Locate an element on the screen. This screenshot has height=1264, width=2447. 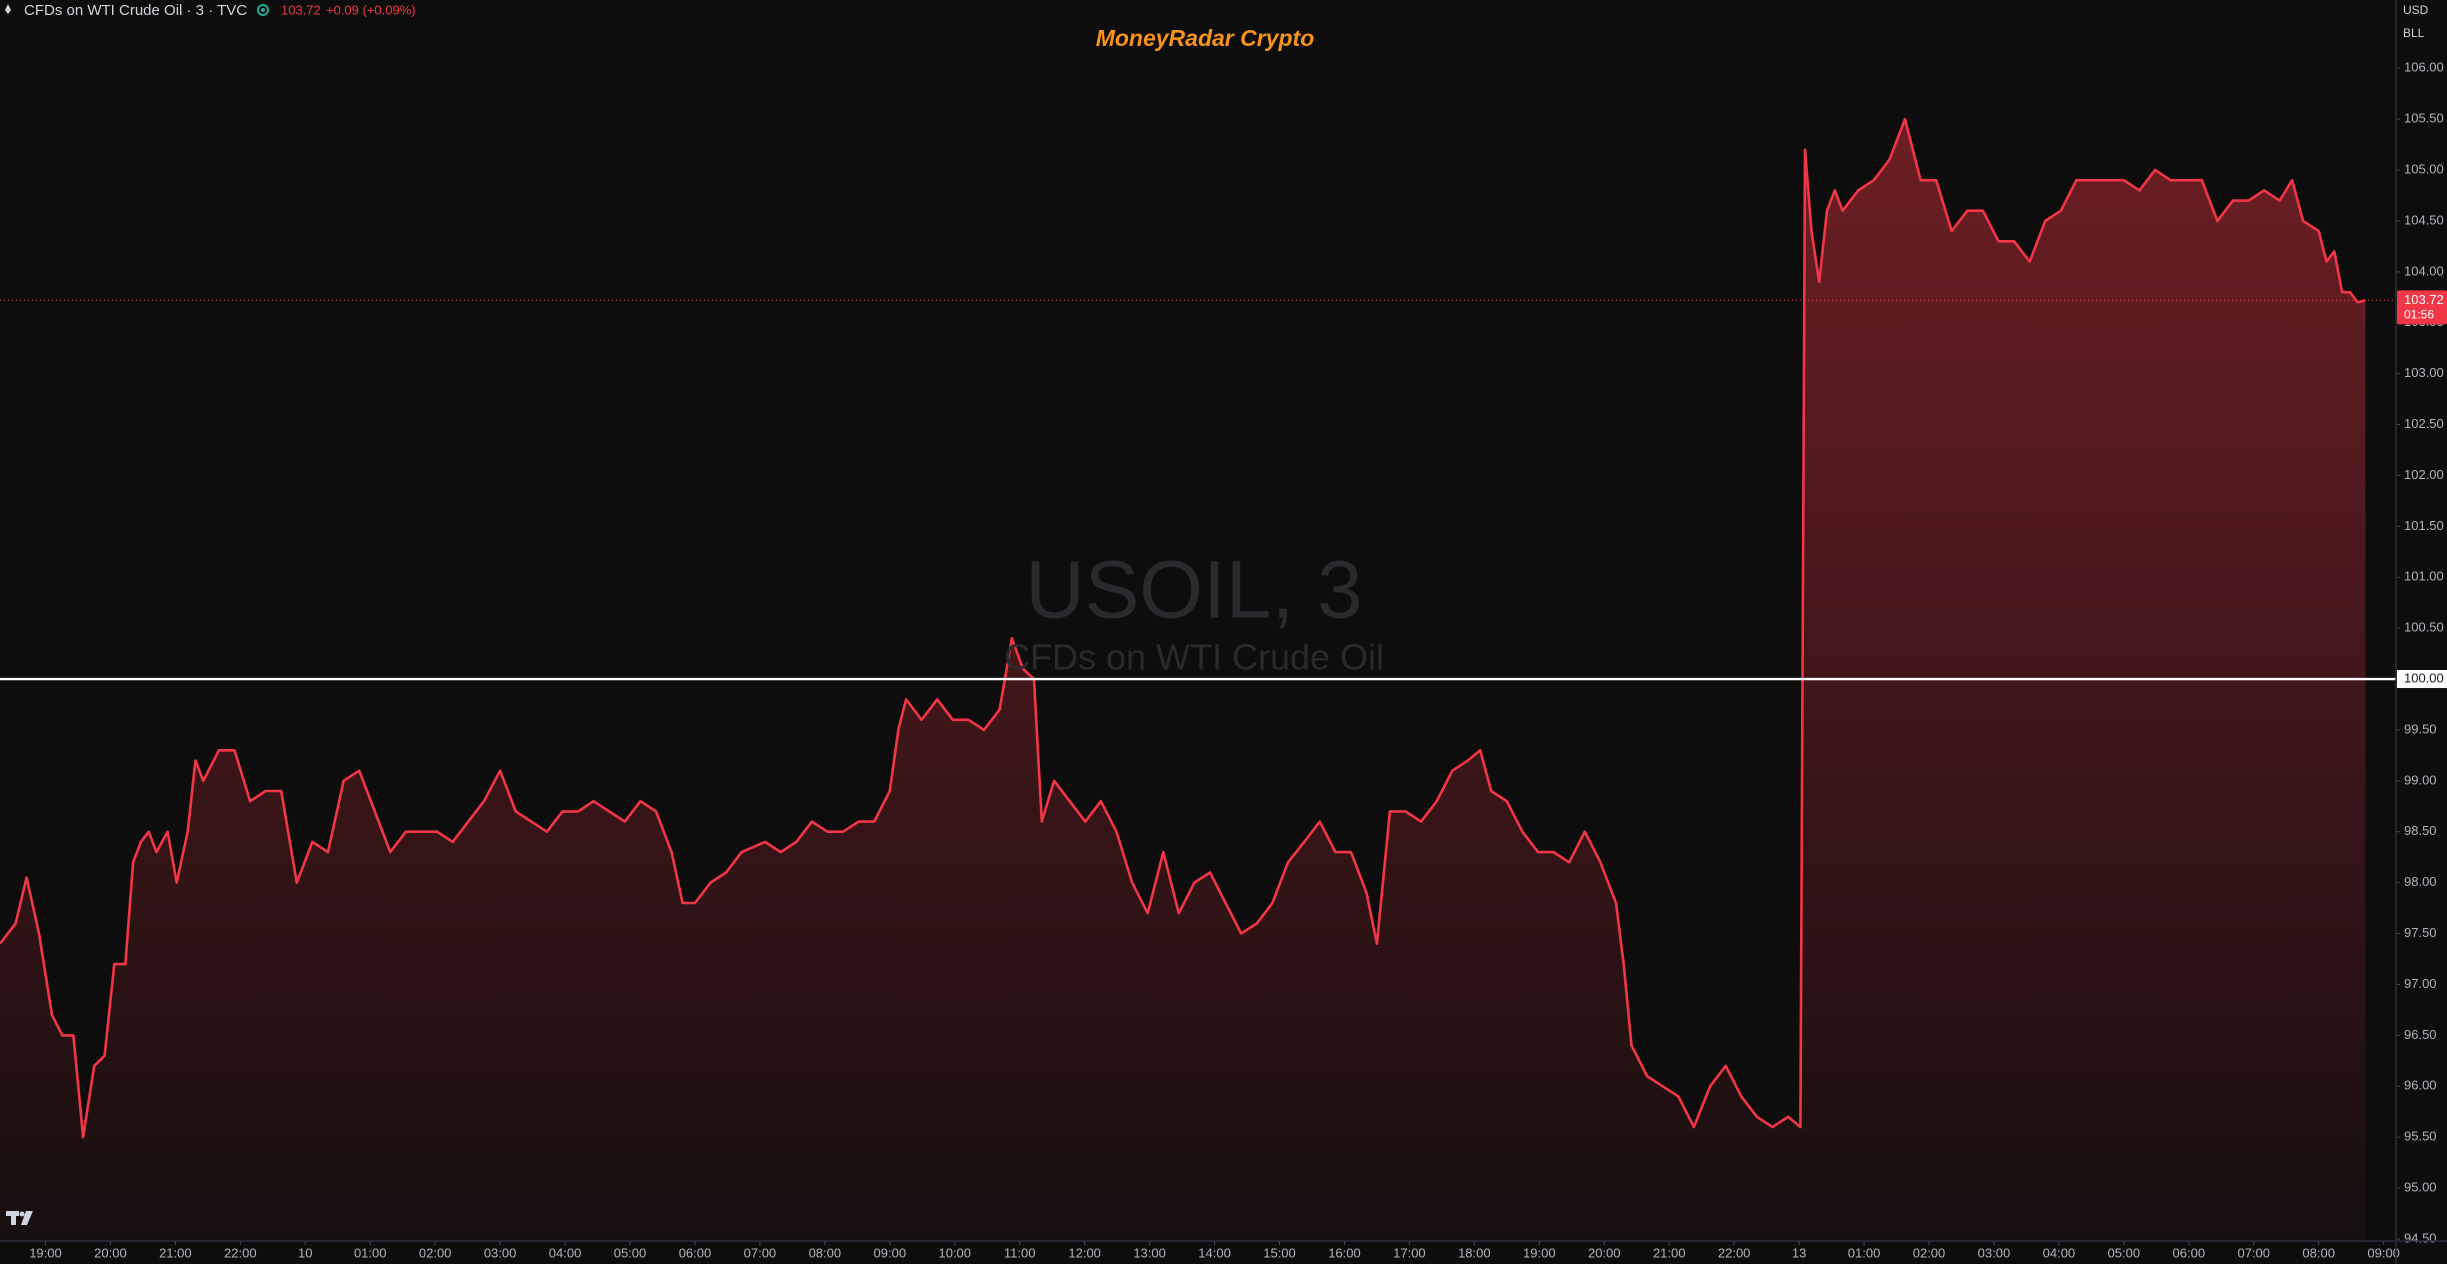
y-tick-label: 100.50 is located at coordinates (2424, 627).